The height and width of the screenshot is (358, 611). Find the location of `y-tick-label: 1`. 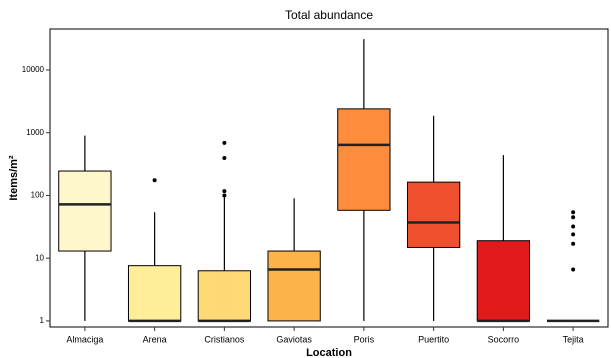

y-tick-label: 1 is located at coordinates (42, 320).